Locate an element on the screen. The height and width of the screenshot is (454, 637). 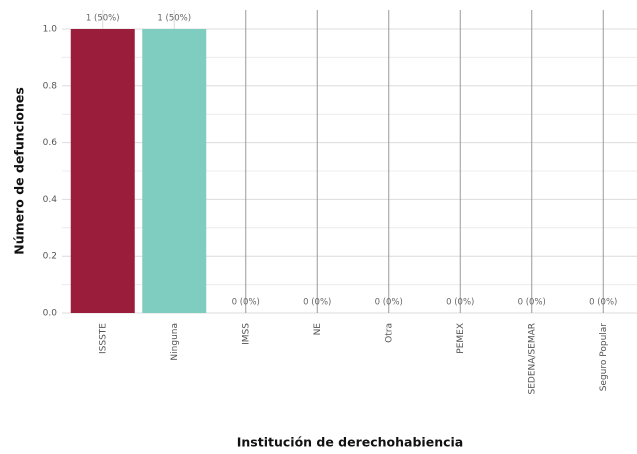
y-tick-label: 1.0 is located at coordinates (50, 30).